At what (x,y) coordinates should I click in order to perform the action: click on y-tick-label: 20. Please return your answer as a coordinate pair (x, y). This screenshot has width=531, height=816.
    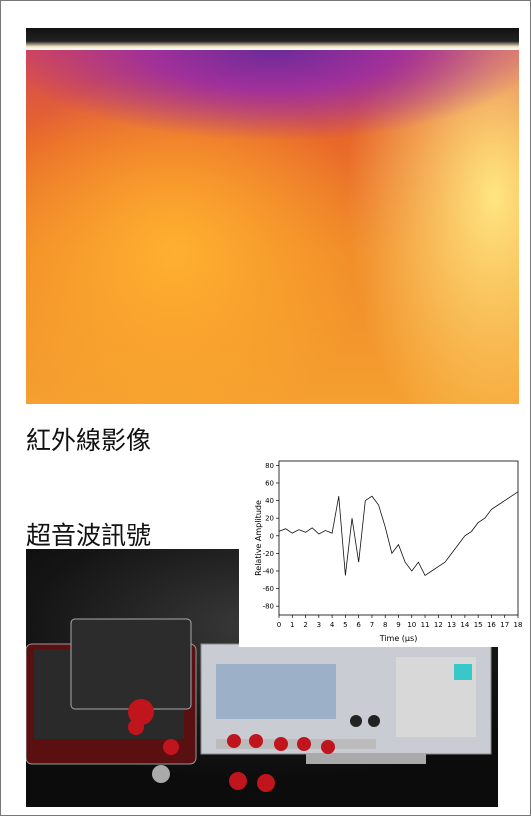
    Looking at the image, I should click on (269, 519).